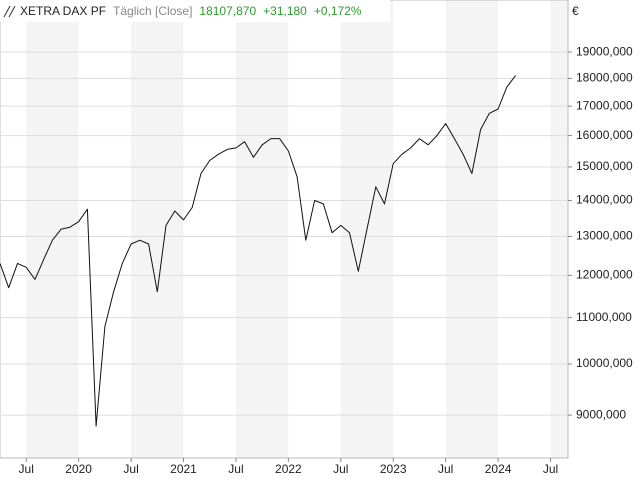 The image size is (640, 480). Describe the element at coordinates (195, 11) in the screenshot. I see `header-box` at that location.